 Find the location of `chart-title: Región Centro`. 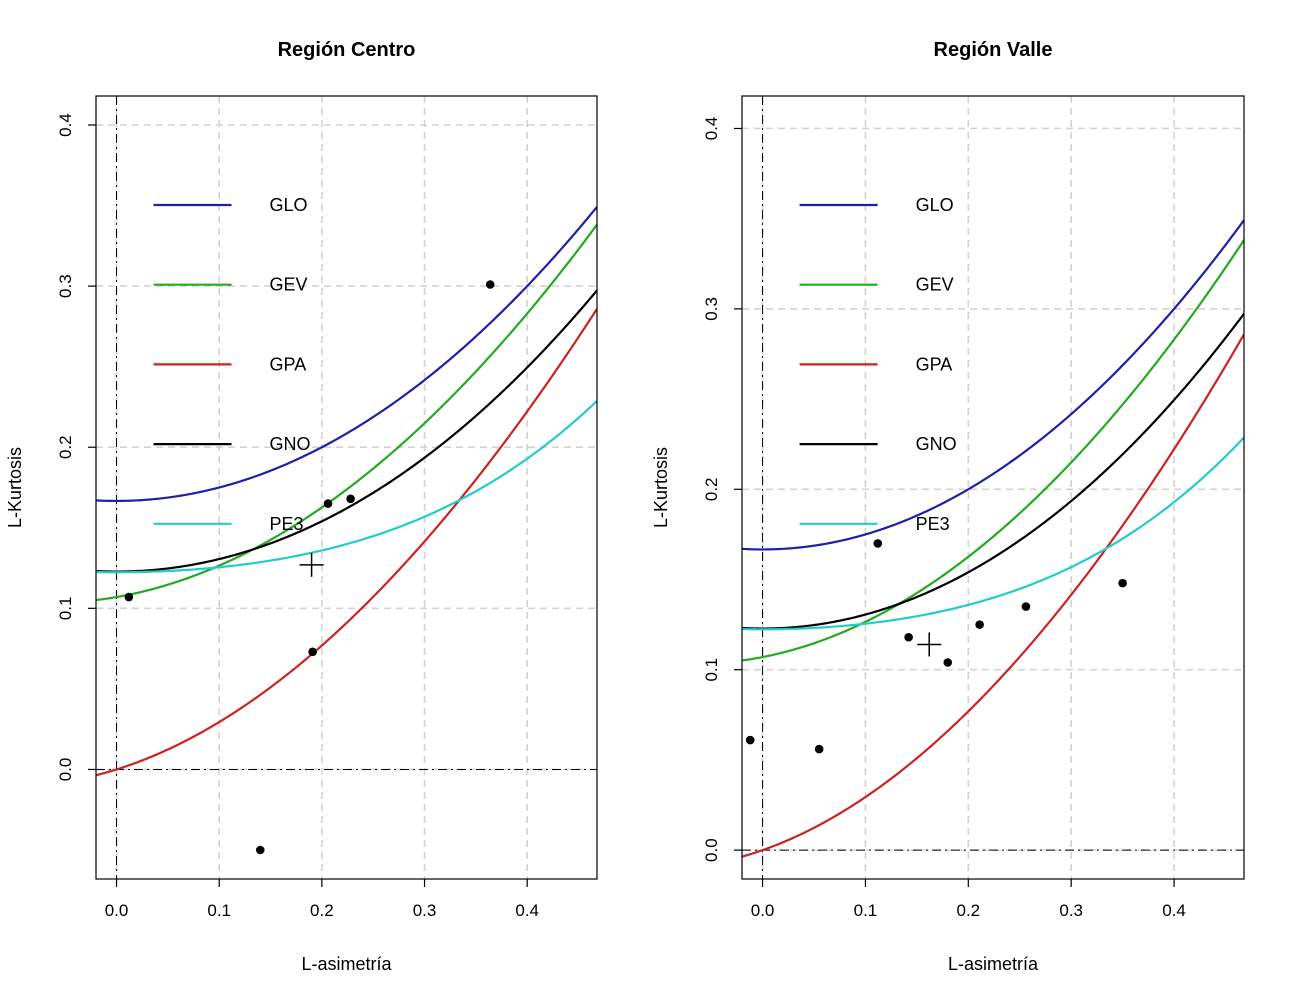

chart-title: Región Centro is located at coordinates (347, 50).